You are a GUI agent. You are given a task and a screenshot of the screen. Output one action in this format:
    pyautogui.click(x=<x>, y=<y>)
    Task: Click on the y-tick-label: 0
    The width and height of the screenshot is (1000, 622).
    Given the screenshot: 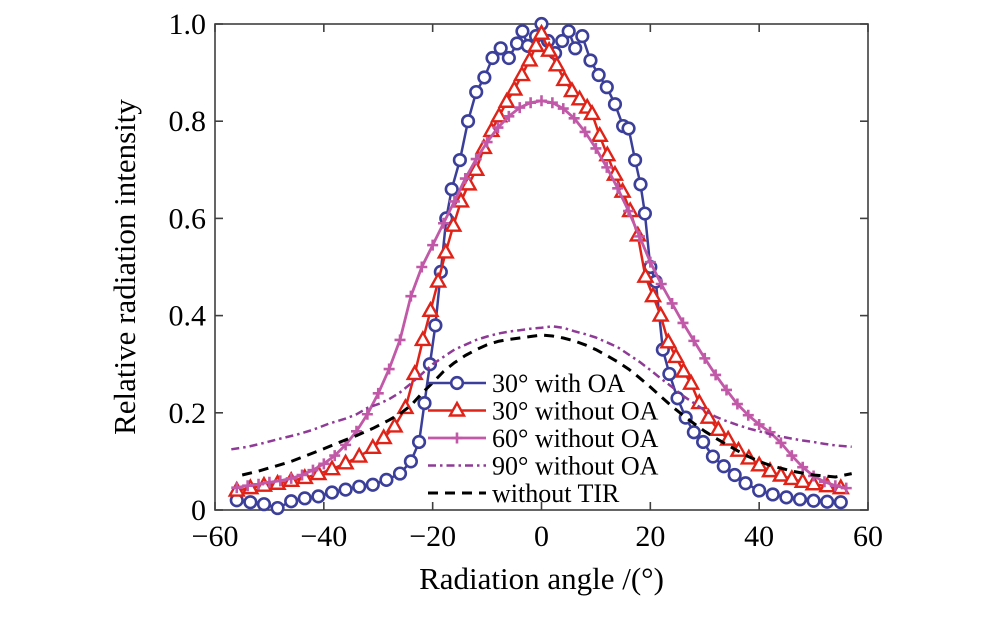 What is the action you would take?
    pyautogui.click(x=198, y=510)
    